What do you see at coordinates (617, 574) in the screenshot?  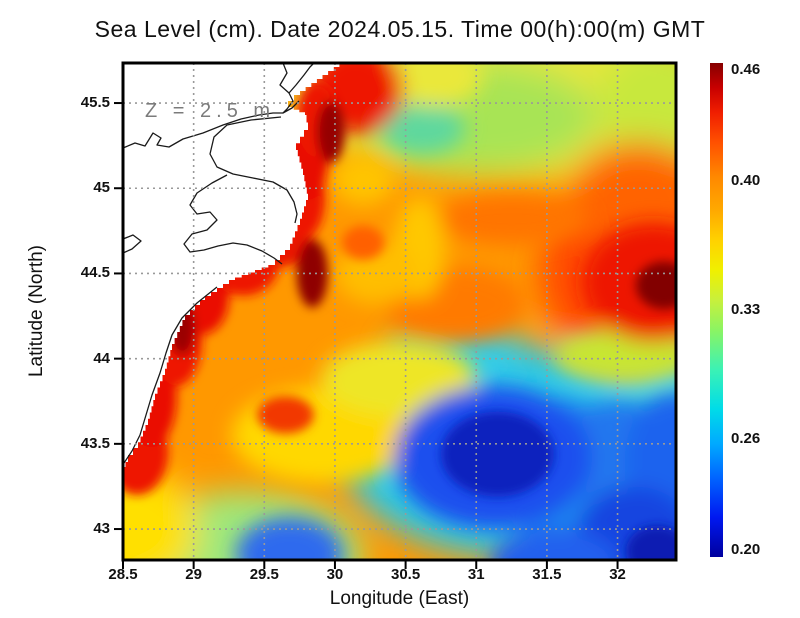 I see `x-tick-label: 32` at bounding box center [617, 574].